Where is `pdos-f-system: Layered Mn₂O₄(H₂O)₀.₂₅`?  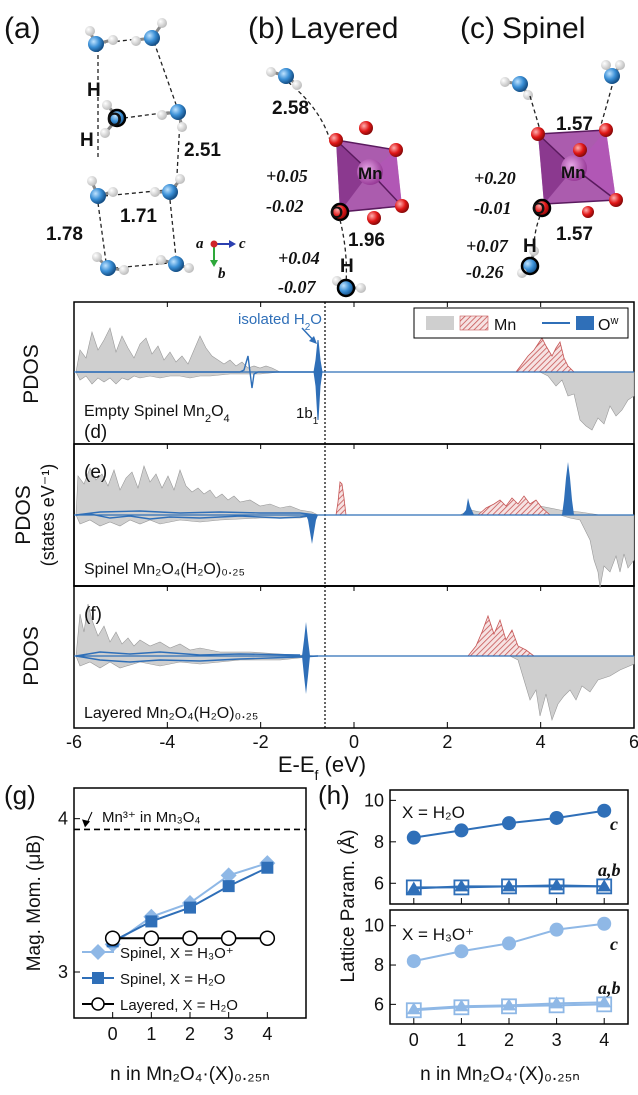
pdos-f-system: Layered Mn₂O₄(H₂O)₀.₂₅ is located at coordinates (171, 713).